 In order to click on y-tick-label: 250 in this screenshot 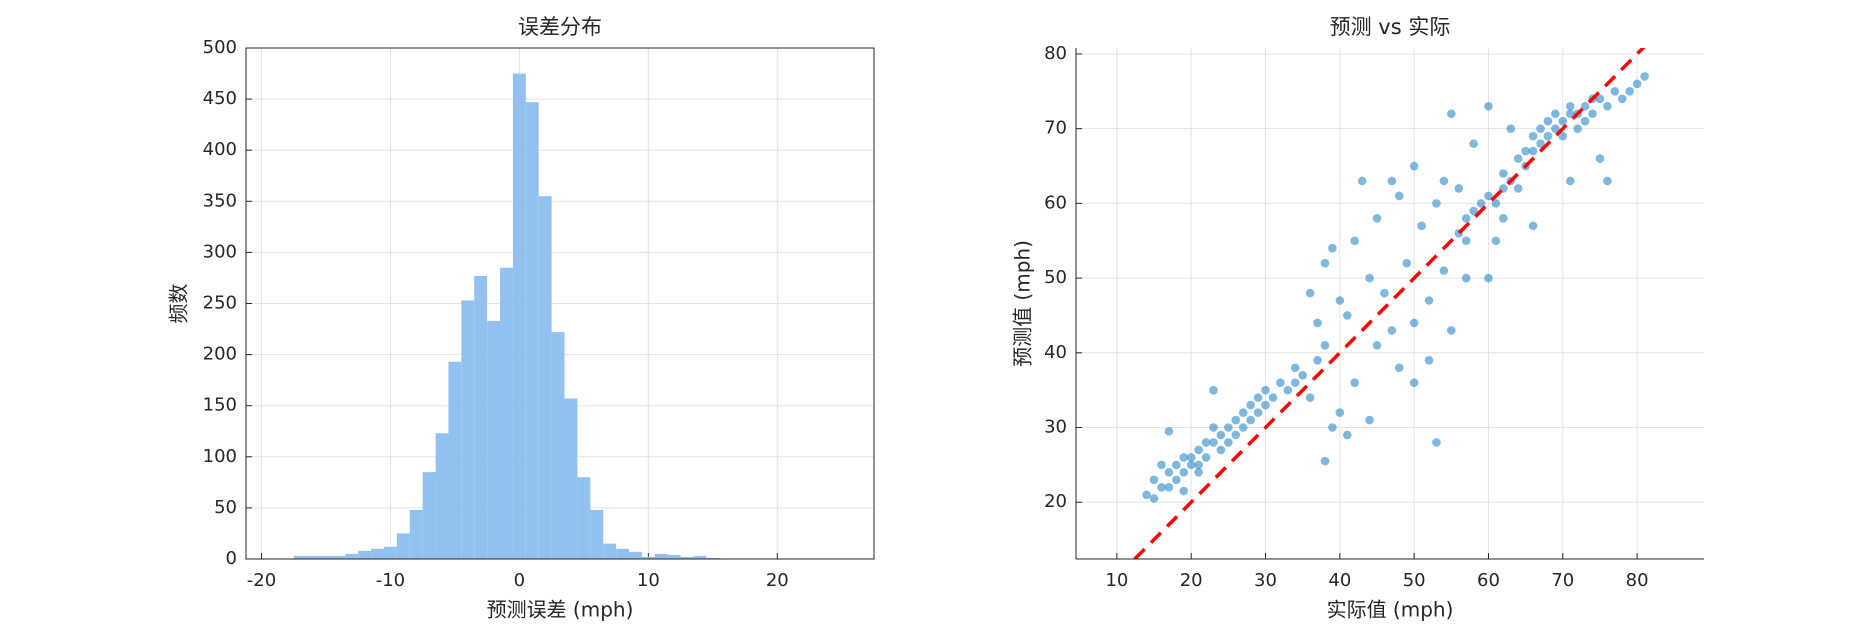, I will do `click(220, 303)`.